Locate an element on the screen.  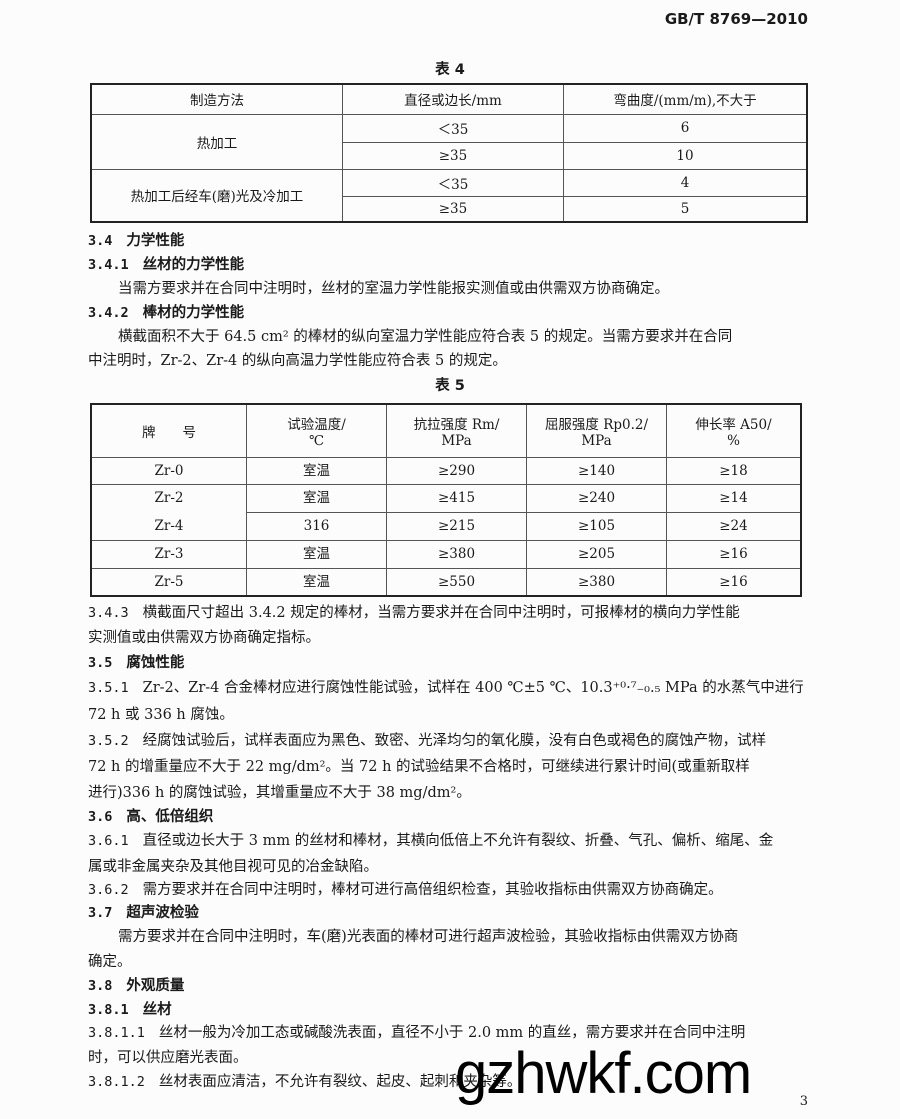
table5-cell: ≥24 is located at coordinates (734, 526).